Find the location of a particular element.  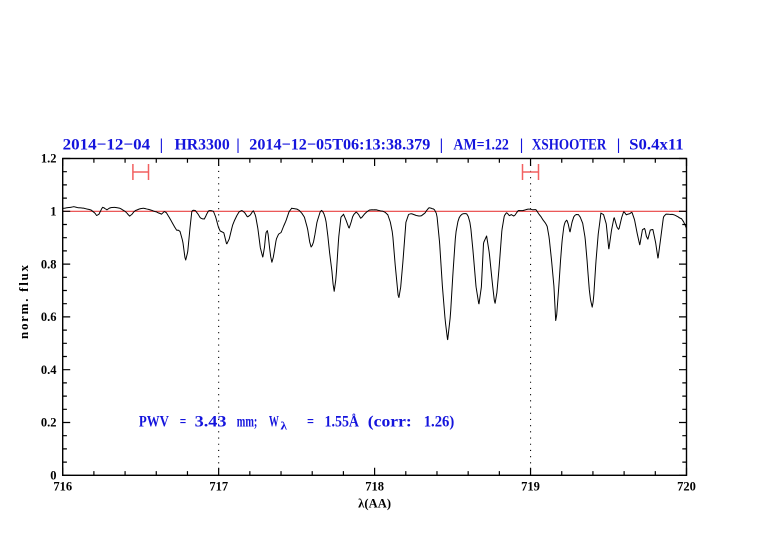

svg-text: 1.2 is located at coordinates (49, 159).